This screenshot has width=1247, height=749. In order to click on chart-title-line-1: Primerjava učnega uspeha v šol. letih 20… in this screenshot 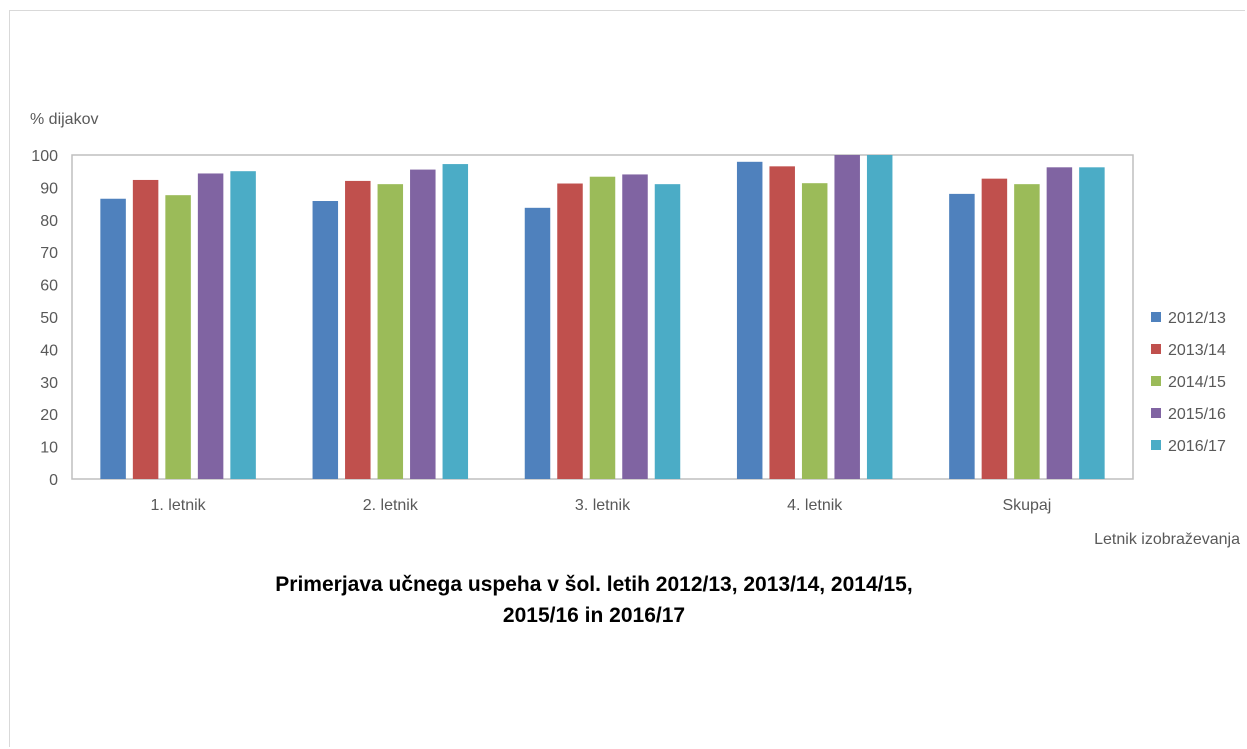, I will do `click(593, 584)`.